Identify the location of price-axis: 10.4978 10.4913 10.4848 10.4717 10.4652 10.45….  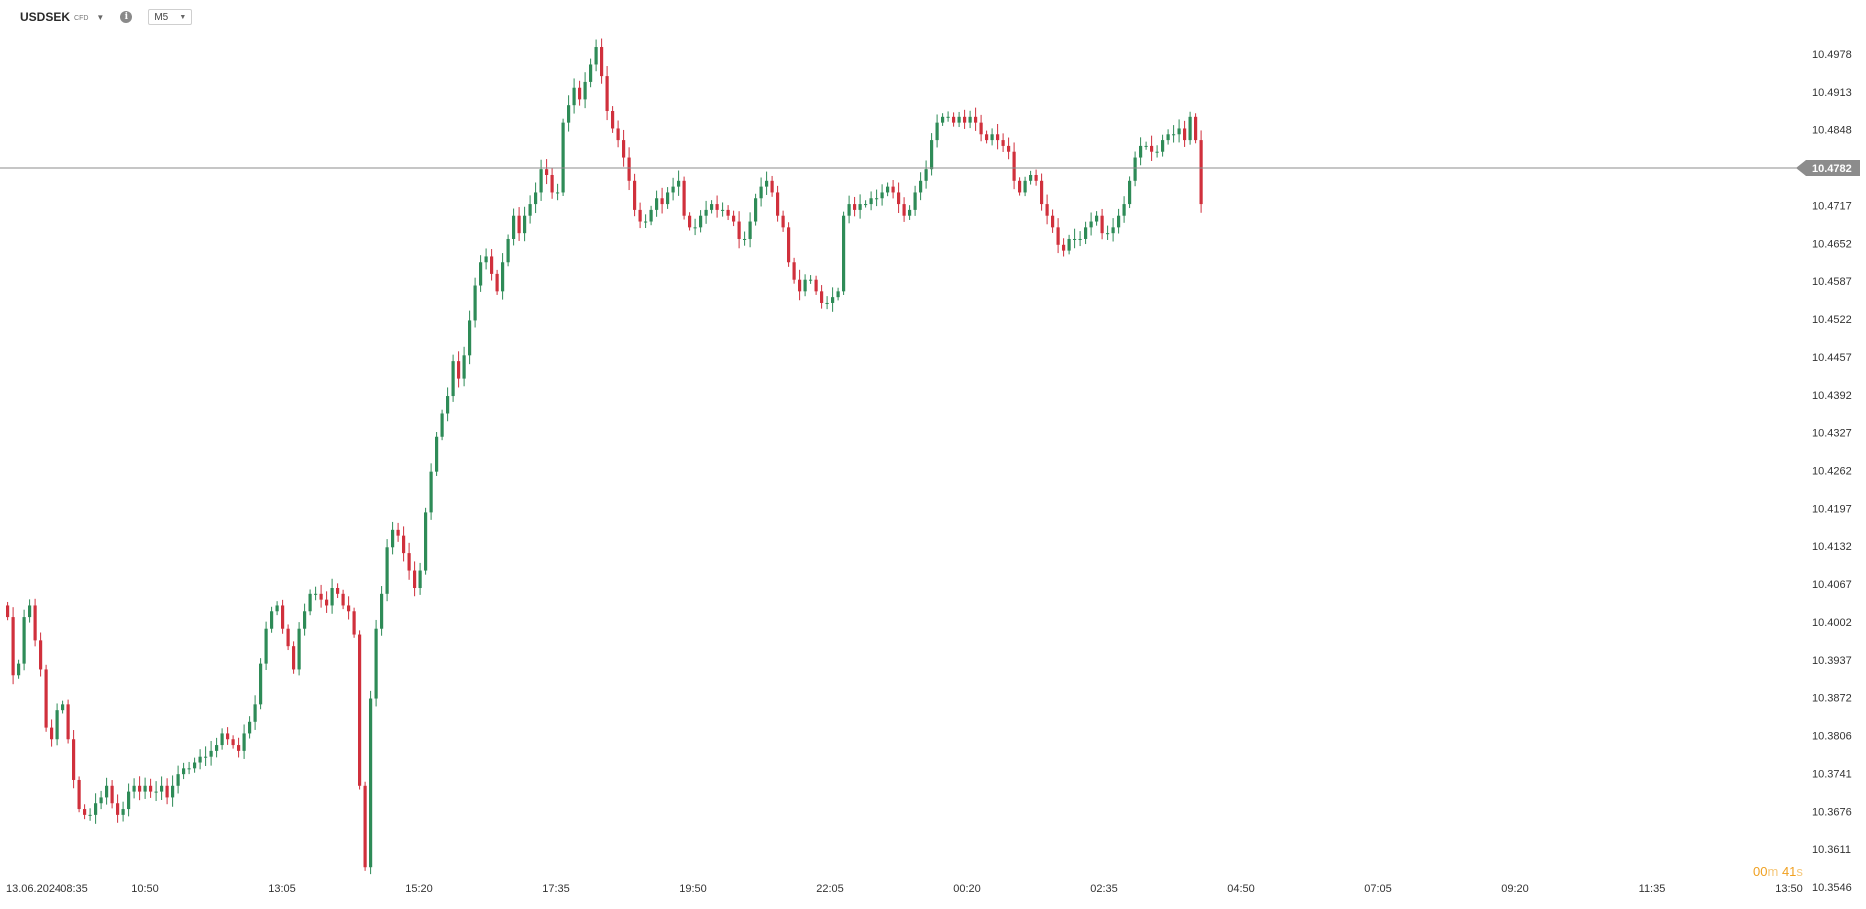
(1832, 471).